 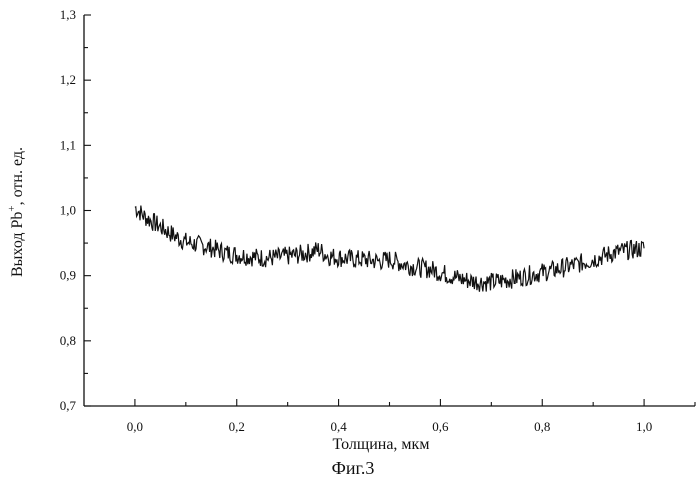 What do you see at coordinates (381, 444) in the screenshot?
I see `x-axis-title: Толщина, мкм` at bounding box center [381, 444].